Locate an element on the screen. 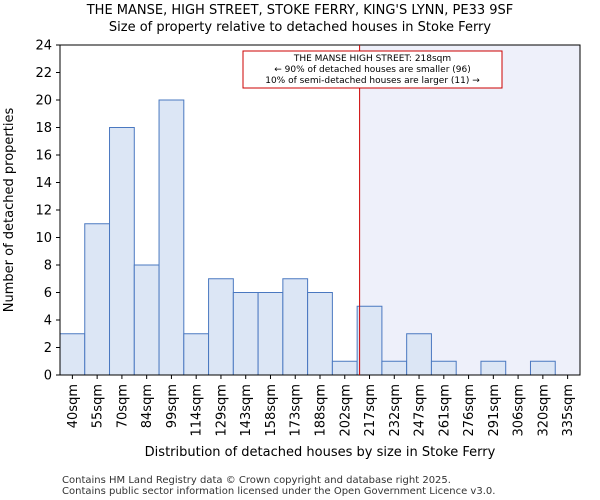 This screenshot has height=500, width=600. bar-320sqm is located at coordinates (542, 368).